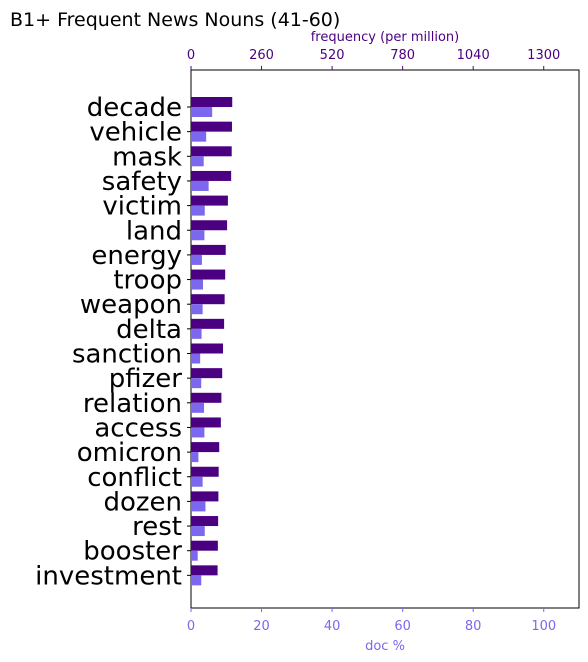  What do you see at coordinates (132, 552) in the screenshot?
I see `category-label: booster` at bounding box center [132, 552].